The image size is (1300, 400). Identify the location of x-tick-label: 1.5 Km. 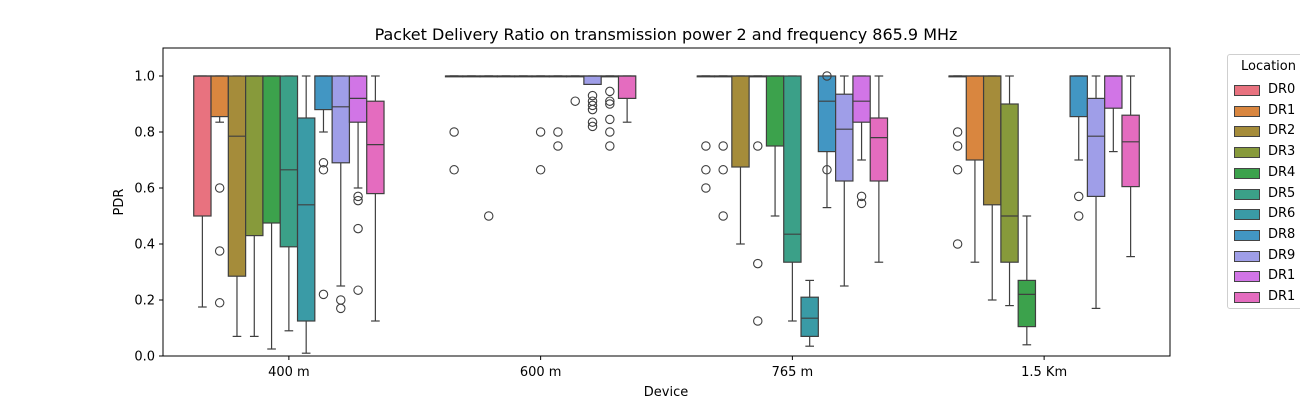
(1044, 372).